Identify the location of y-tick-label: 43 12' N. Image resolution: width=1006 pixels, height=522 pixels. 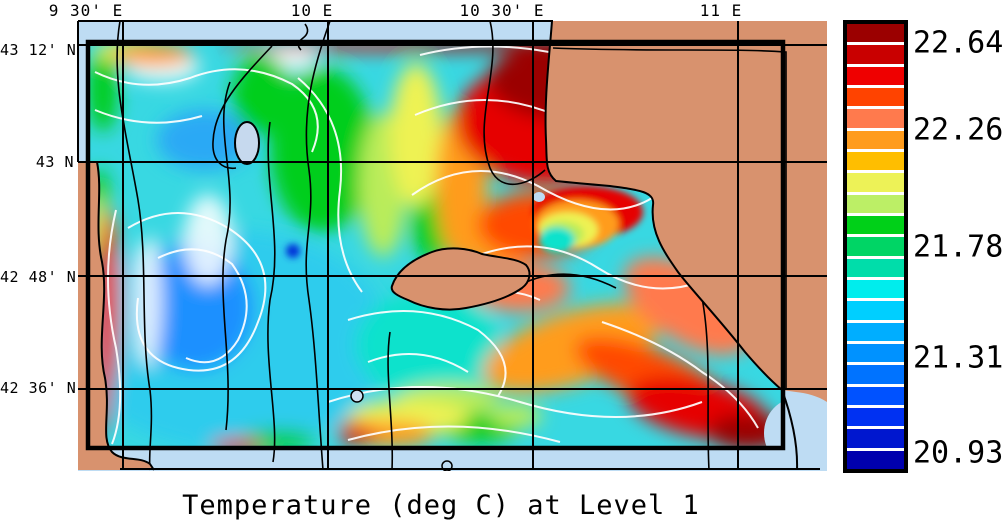
(38, 50).